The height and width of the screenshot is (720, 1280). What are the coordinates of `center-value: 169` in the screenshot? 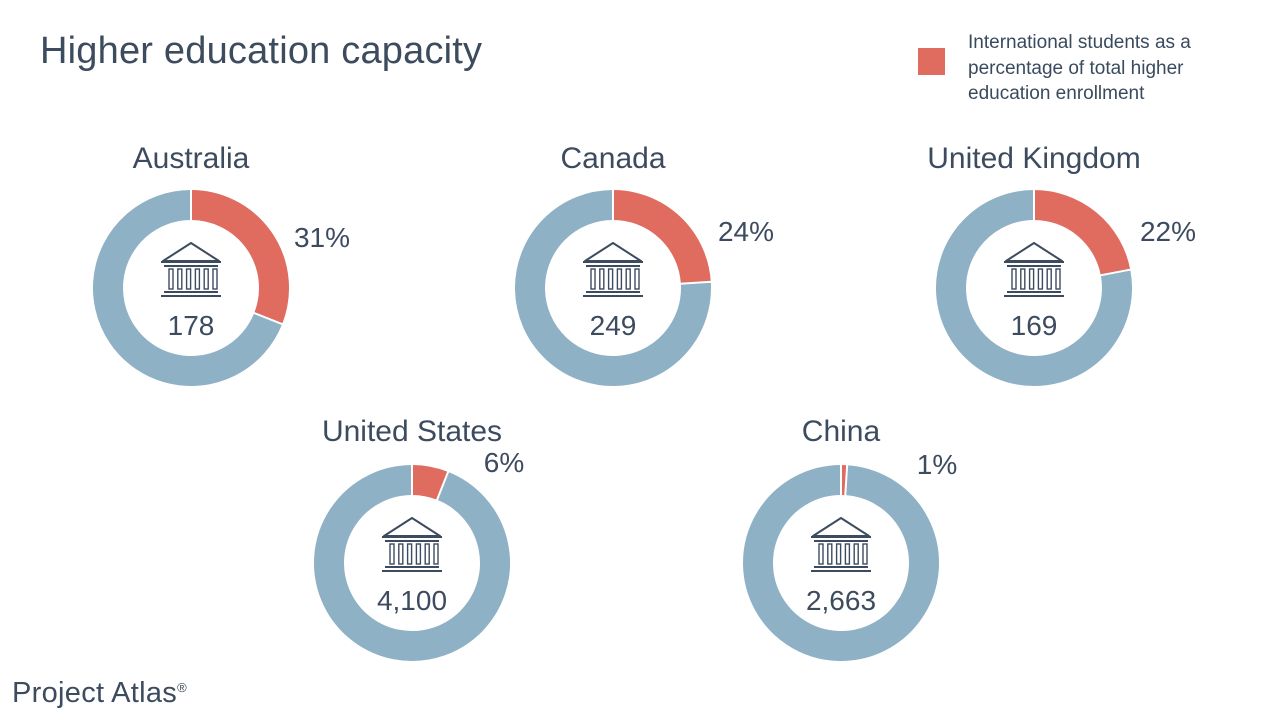 It's located at (1034, 325).